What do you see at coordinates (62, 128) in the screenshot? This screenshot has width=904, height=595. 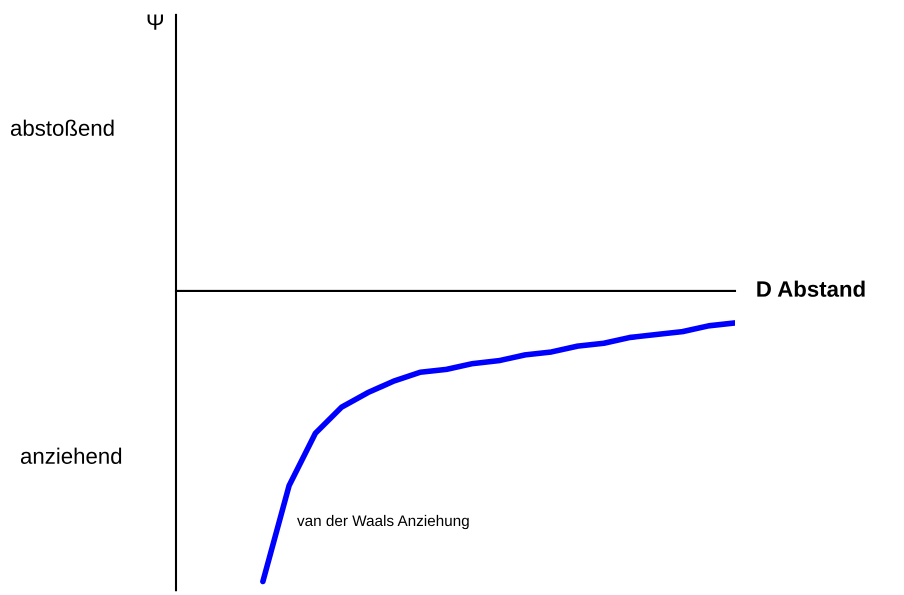 I see `text: abstoßend` at bounding box center [62, 128].